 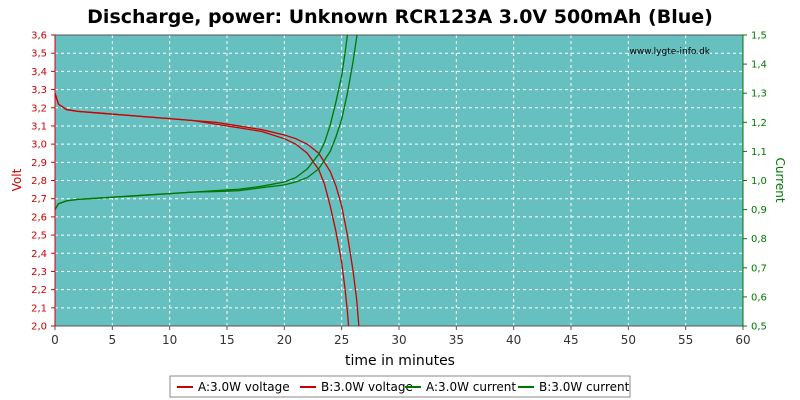 I want to click on x-tick-label: 30, so click(x=398, y=340).